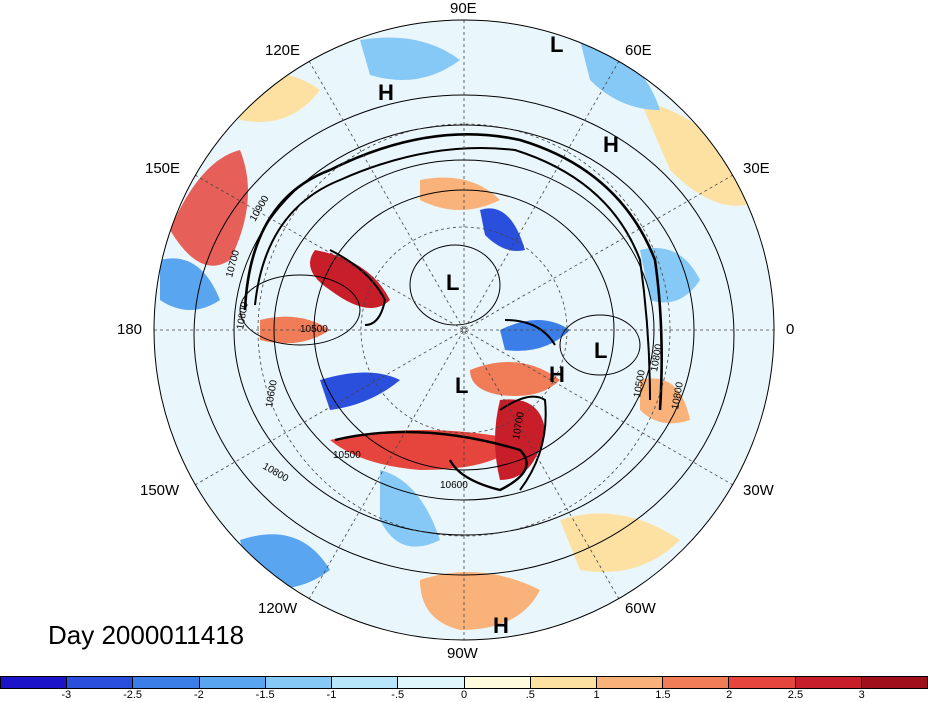 The height and width of the screenshot is (702, 928). I want to click on lon-label-60e: 60E, so click(638, 50).